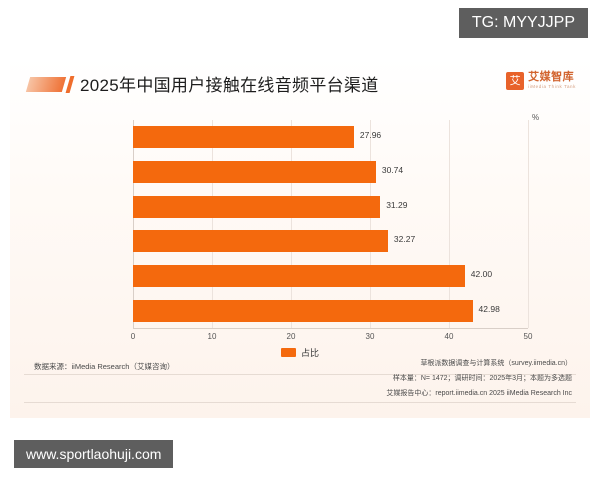  I want to click on chart-legend: 占比, so click(300, 352).